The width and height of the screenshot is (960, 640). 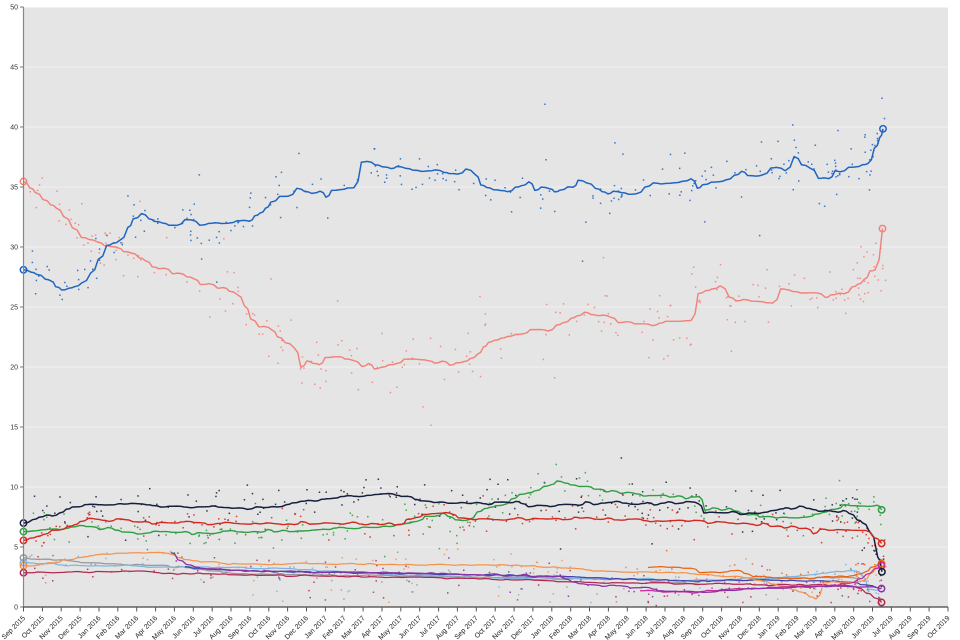 What do you see at coordinates (16, 547) in the screenshot?
I see `svg-text: 5` at bounding box center [16, 547].